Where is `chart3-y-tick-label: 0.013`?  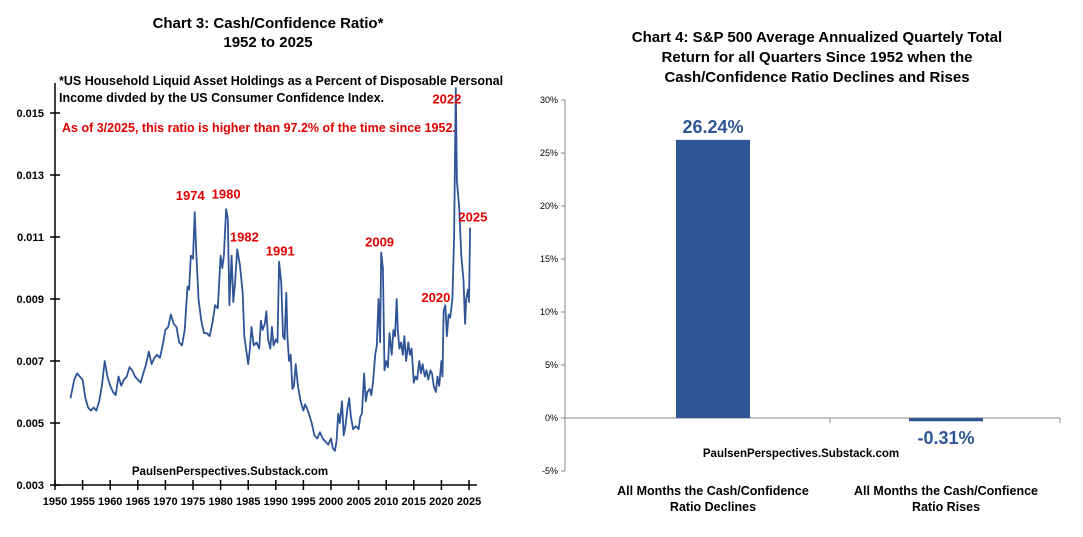
chart3-y-tick-label: 0.013 is located at coordinates (30, 176).